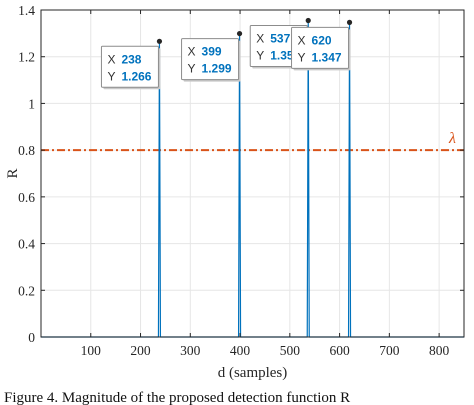 This screenshot has height=405, width=474. Describe the element at coordinates (439, 350) in the screenshot. I see `x-tick-label: 800` at that location.